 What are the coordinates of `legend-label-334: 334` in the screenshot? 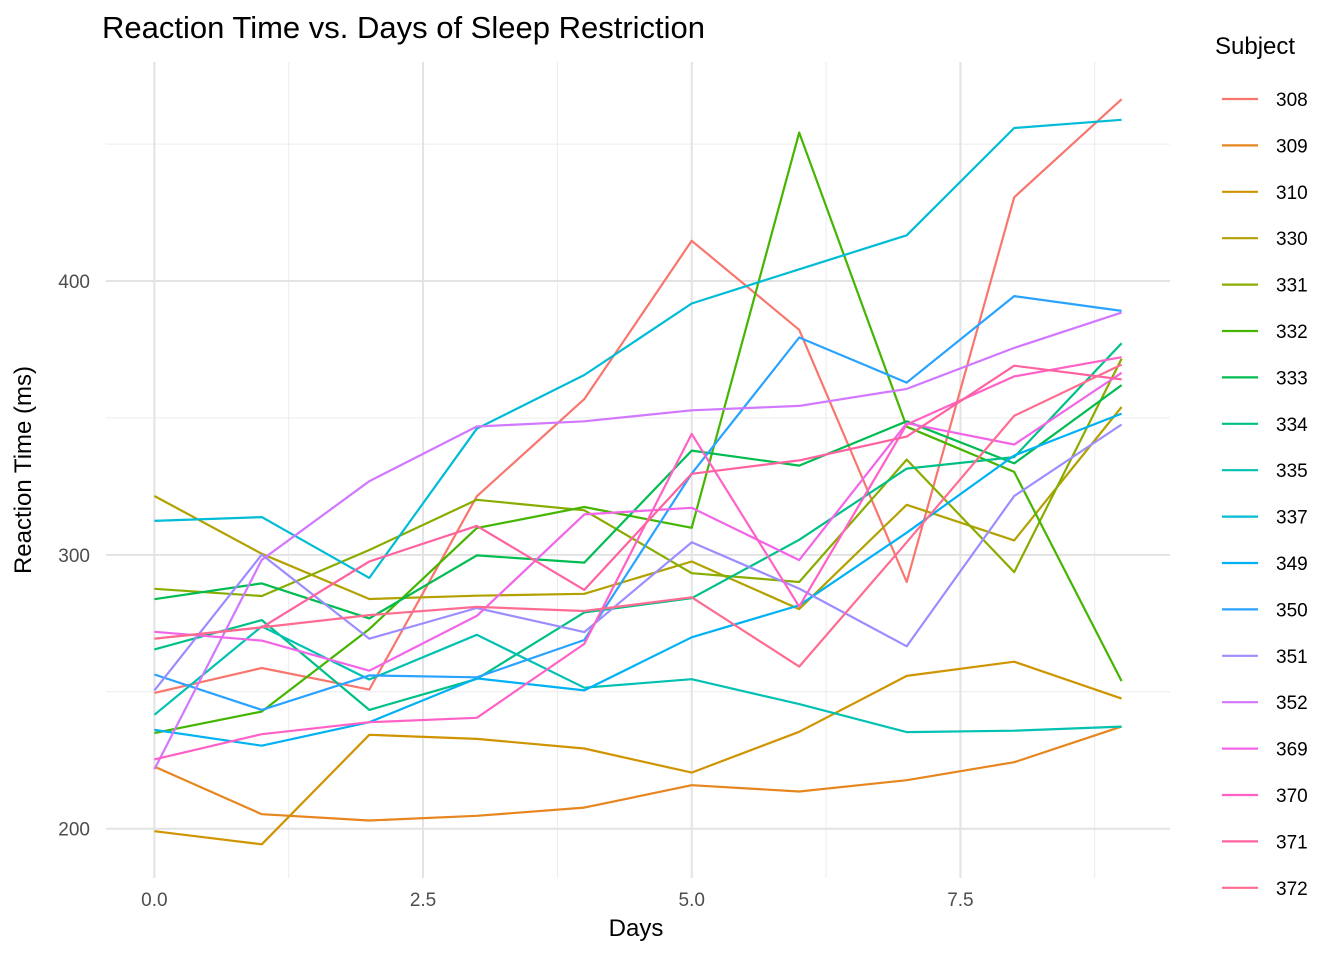 It's located at (1292, 425).